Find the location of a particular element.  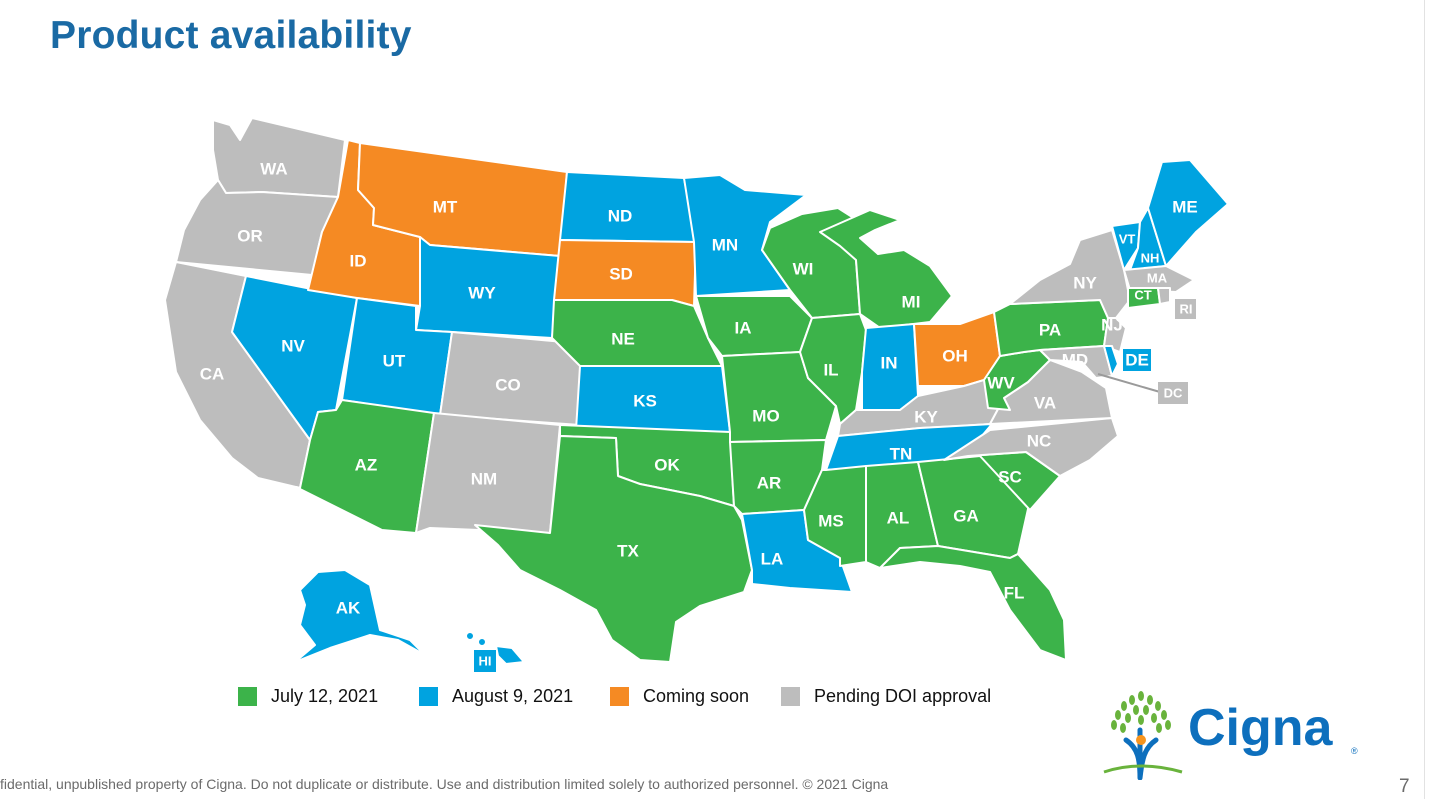

label-ky: KY is located at coordinates (926, 416).